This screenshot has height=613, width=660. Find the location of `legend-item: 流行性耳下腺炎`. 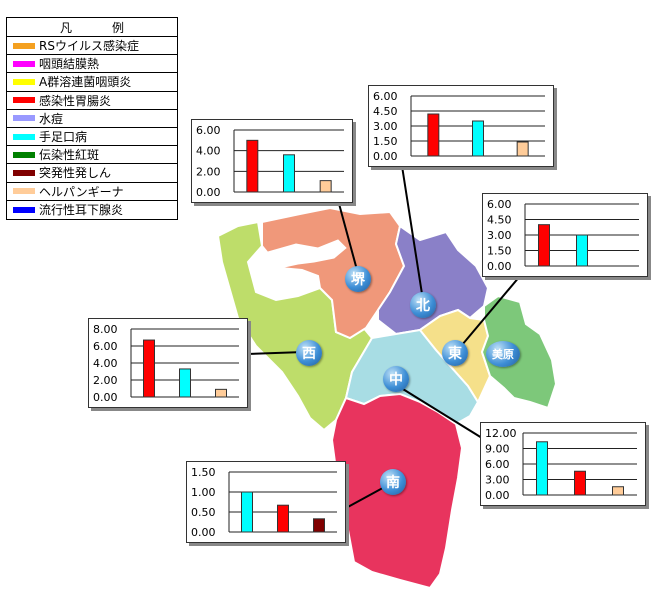

legend-item: 流行性耳下腺炎 is located at coordinates (92, 210).